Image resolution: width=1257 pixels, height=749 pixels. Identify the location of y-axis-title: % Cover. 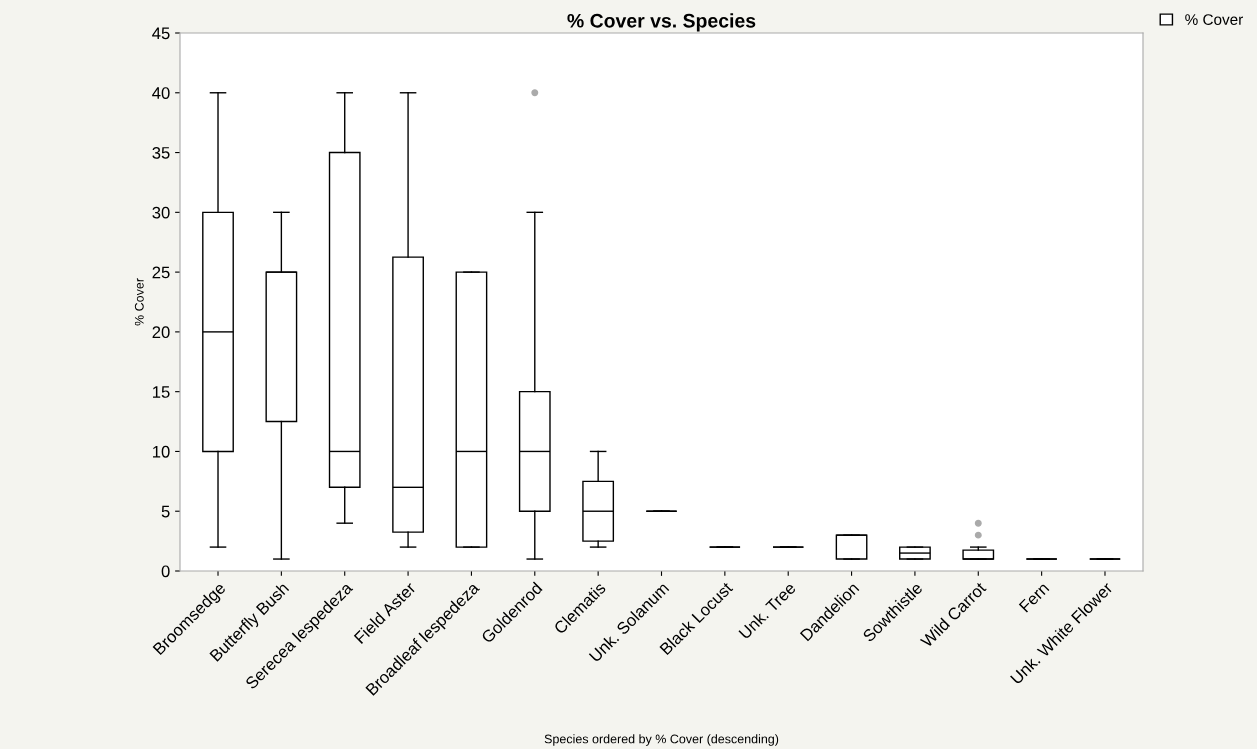
(139, 302).